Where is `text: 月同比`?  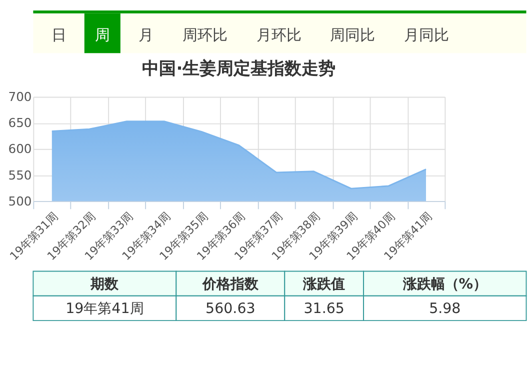 text: 月同比 is located at coordinates (427, 35).